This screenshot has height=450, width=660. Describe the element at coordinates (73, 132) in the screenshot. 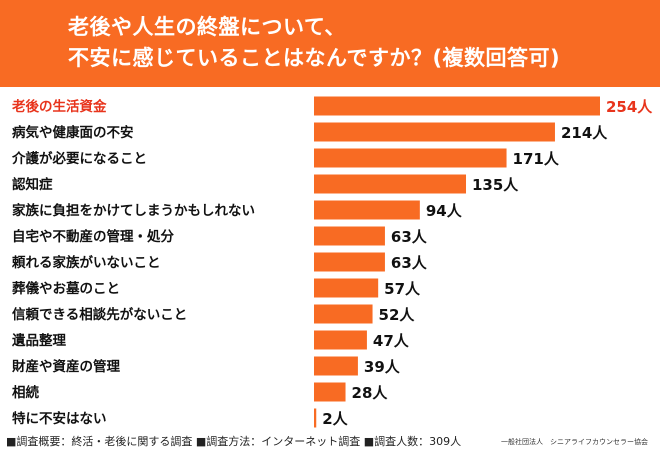

I see `category-label: 病気や健康面の不安` at that location.